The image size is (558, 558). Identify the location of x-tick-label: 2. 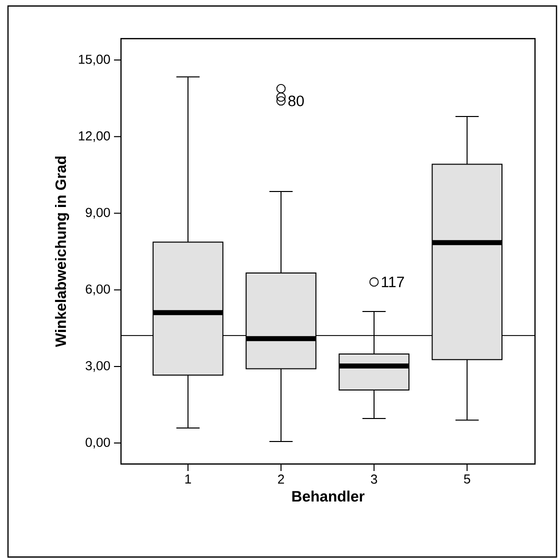
(281, 479).